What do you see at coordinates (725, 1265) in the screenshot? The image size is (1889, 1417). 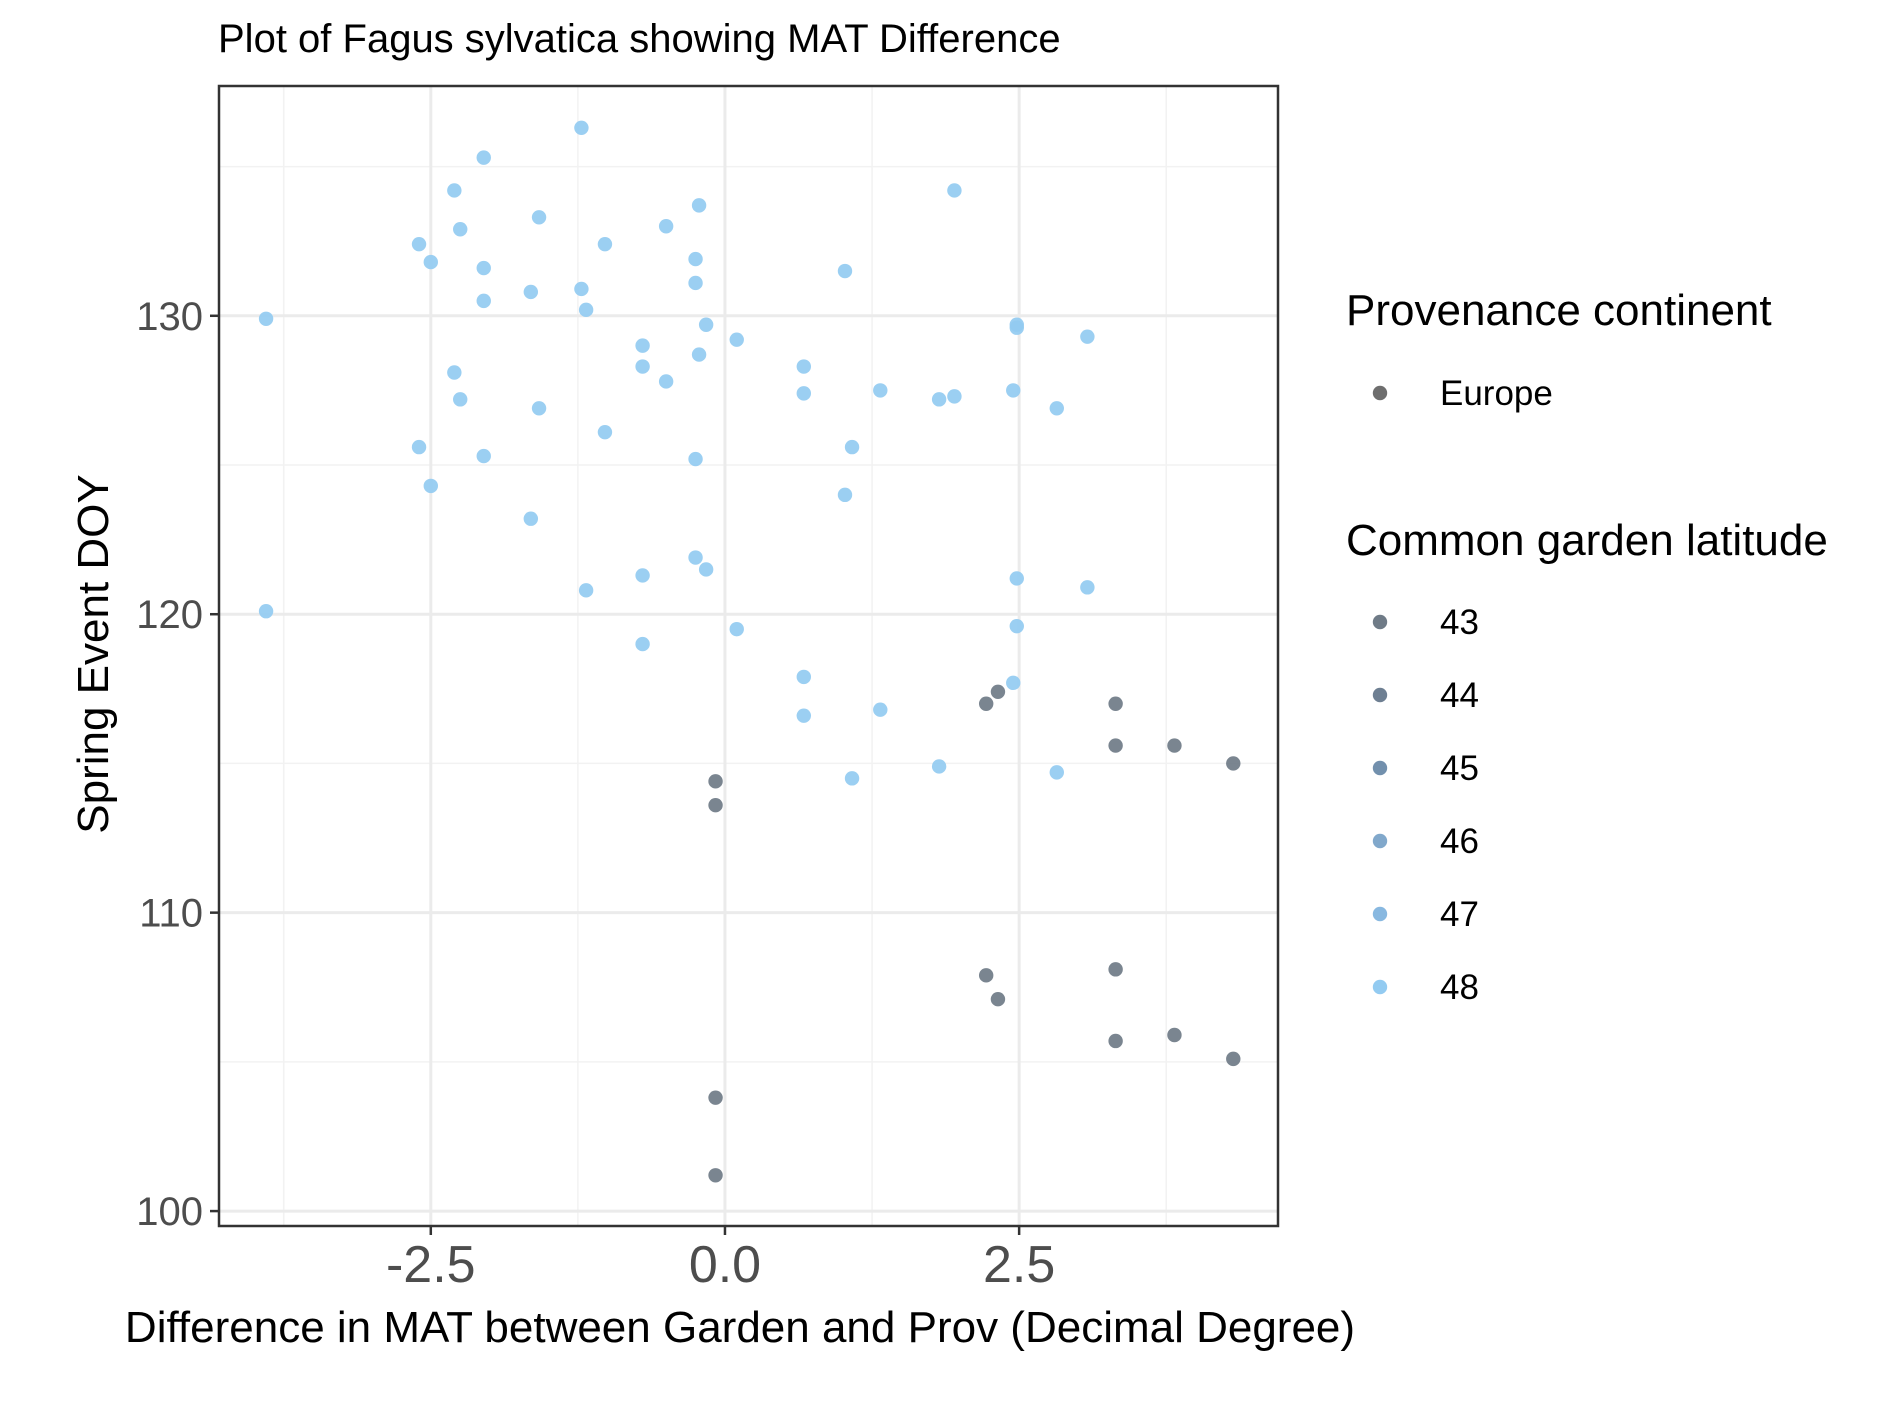 I see `x-tick-label: 0.0` at bounding box center [725, 1265].